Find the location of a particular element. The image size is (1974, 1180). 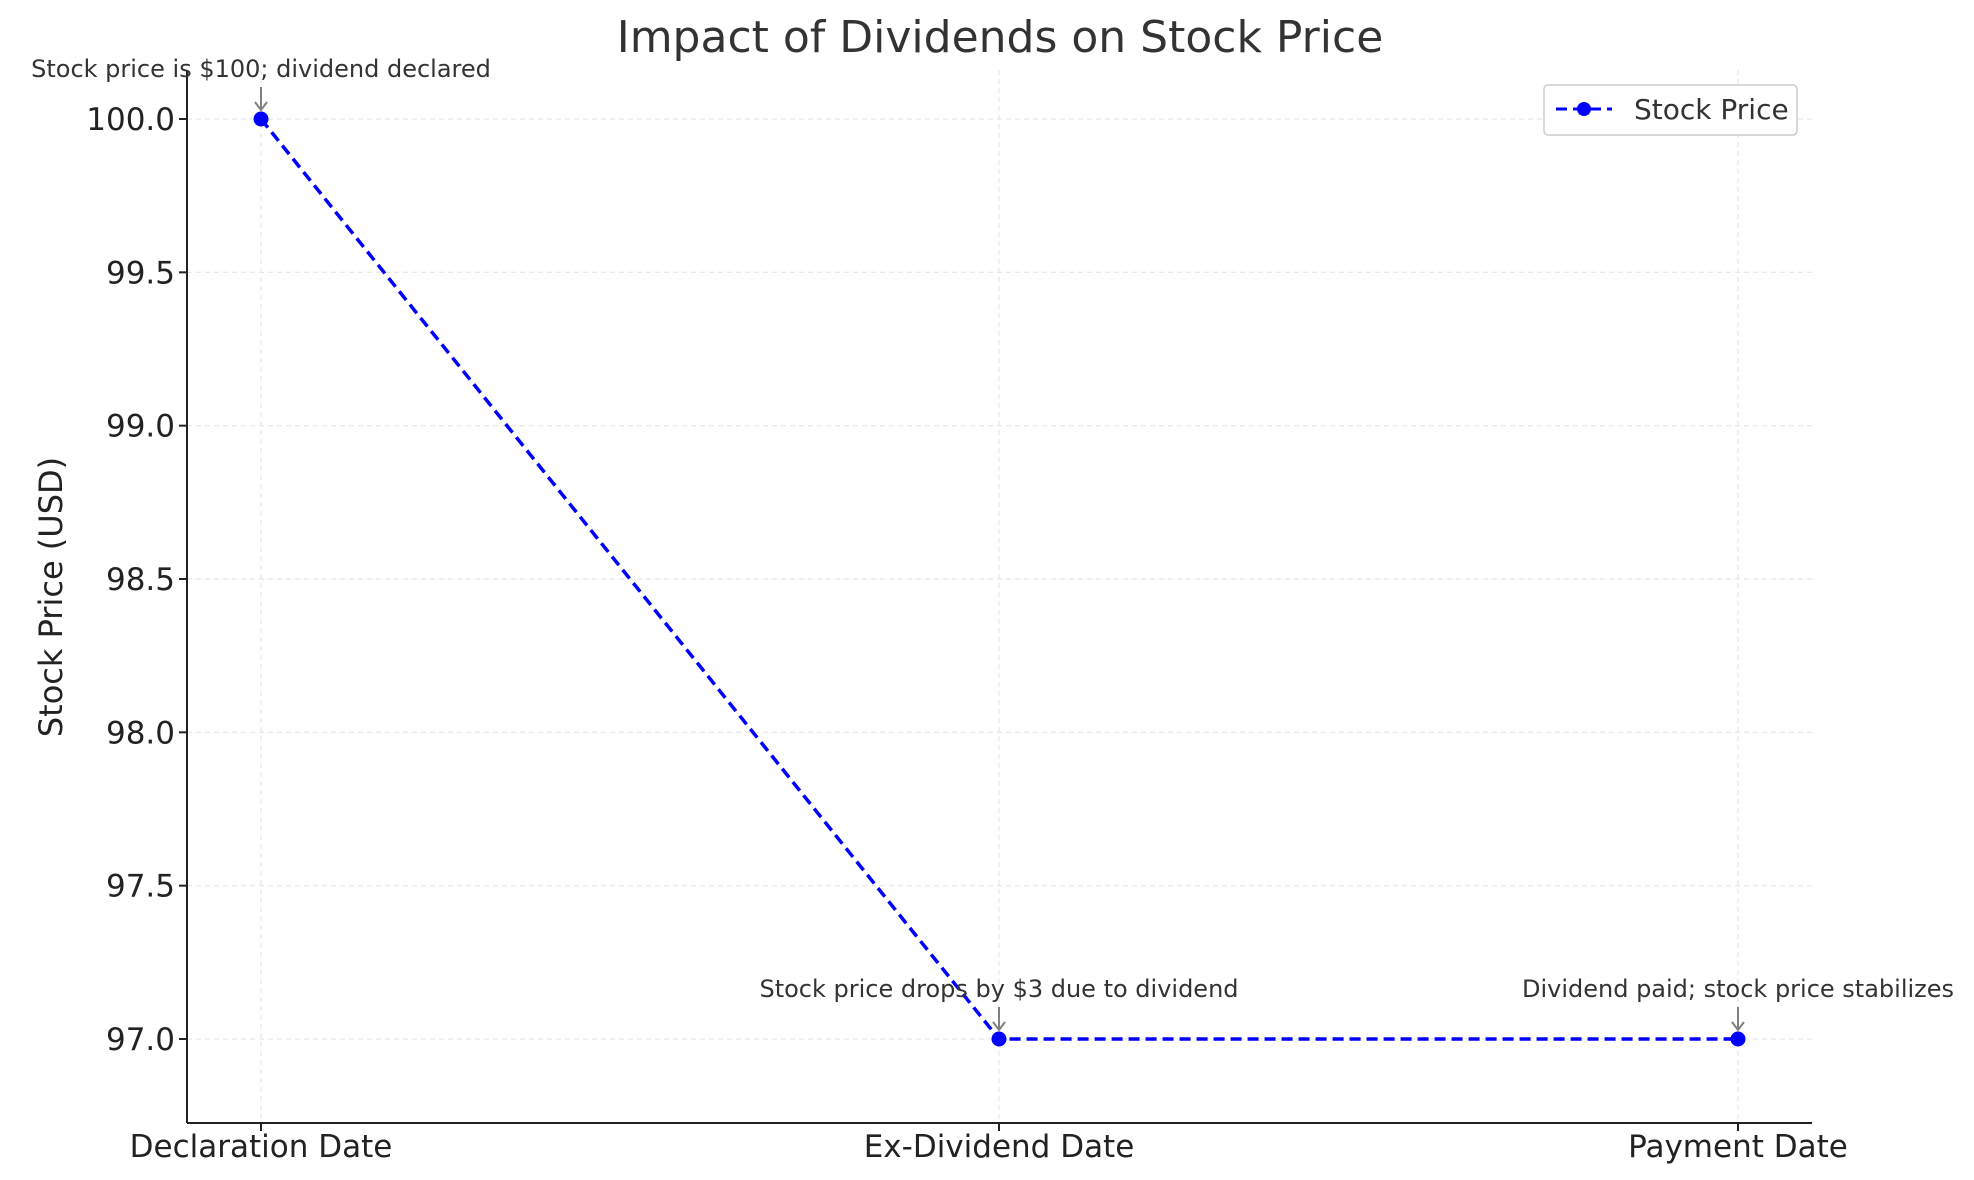

y-axis-label: Stock Price (USD) is located at coordinates (51, 597).